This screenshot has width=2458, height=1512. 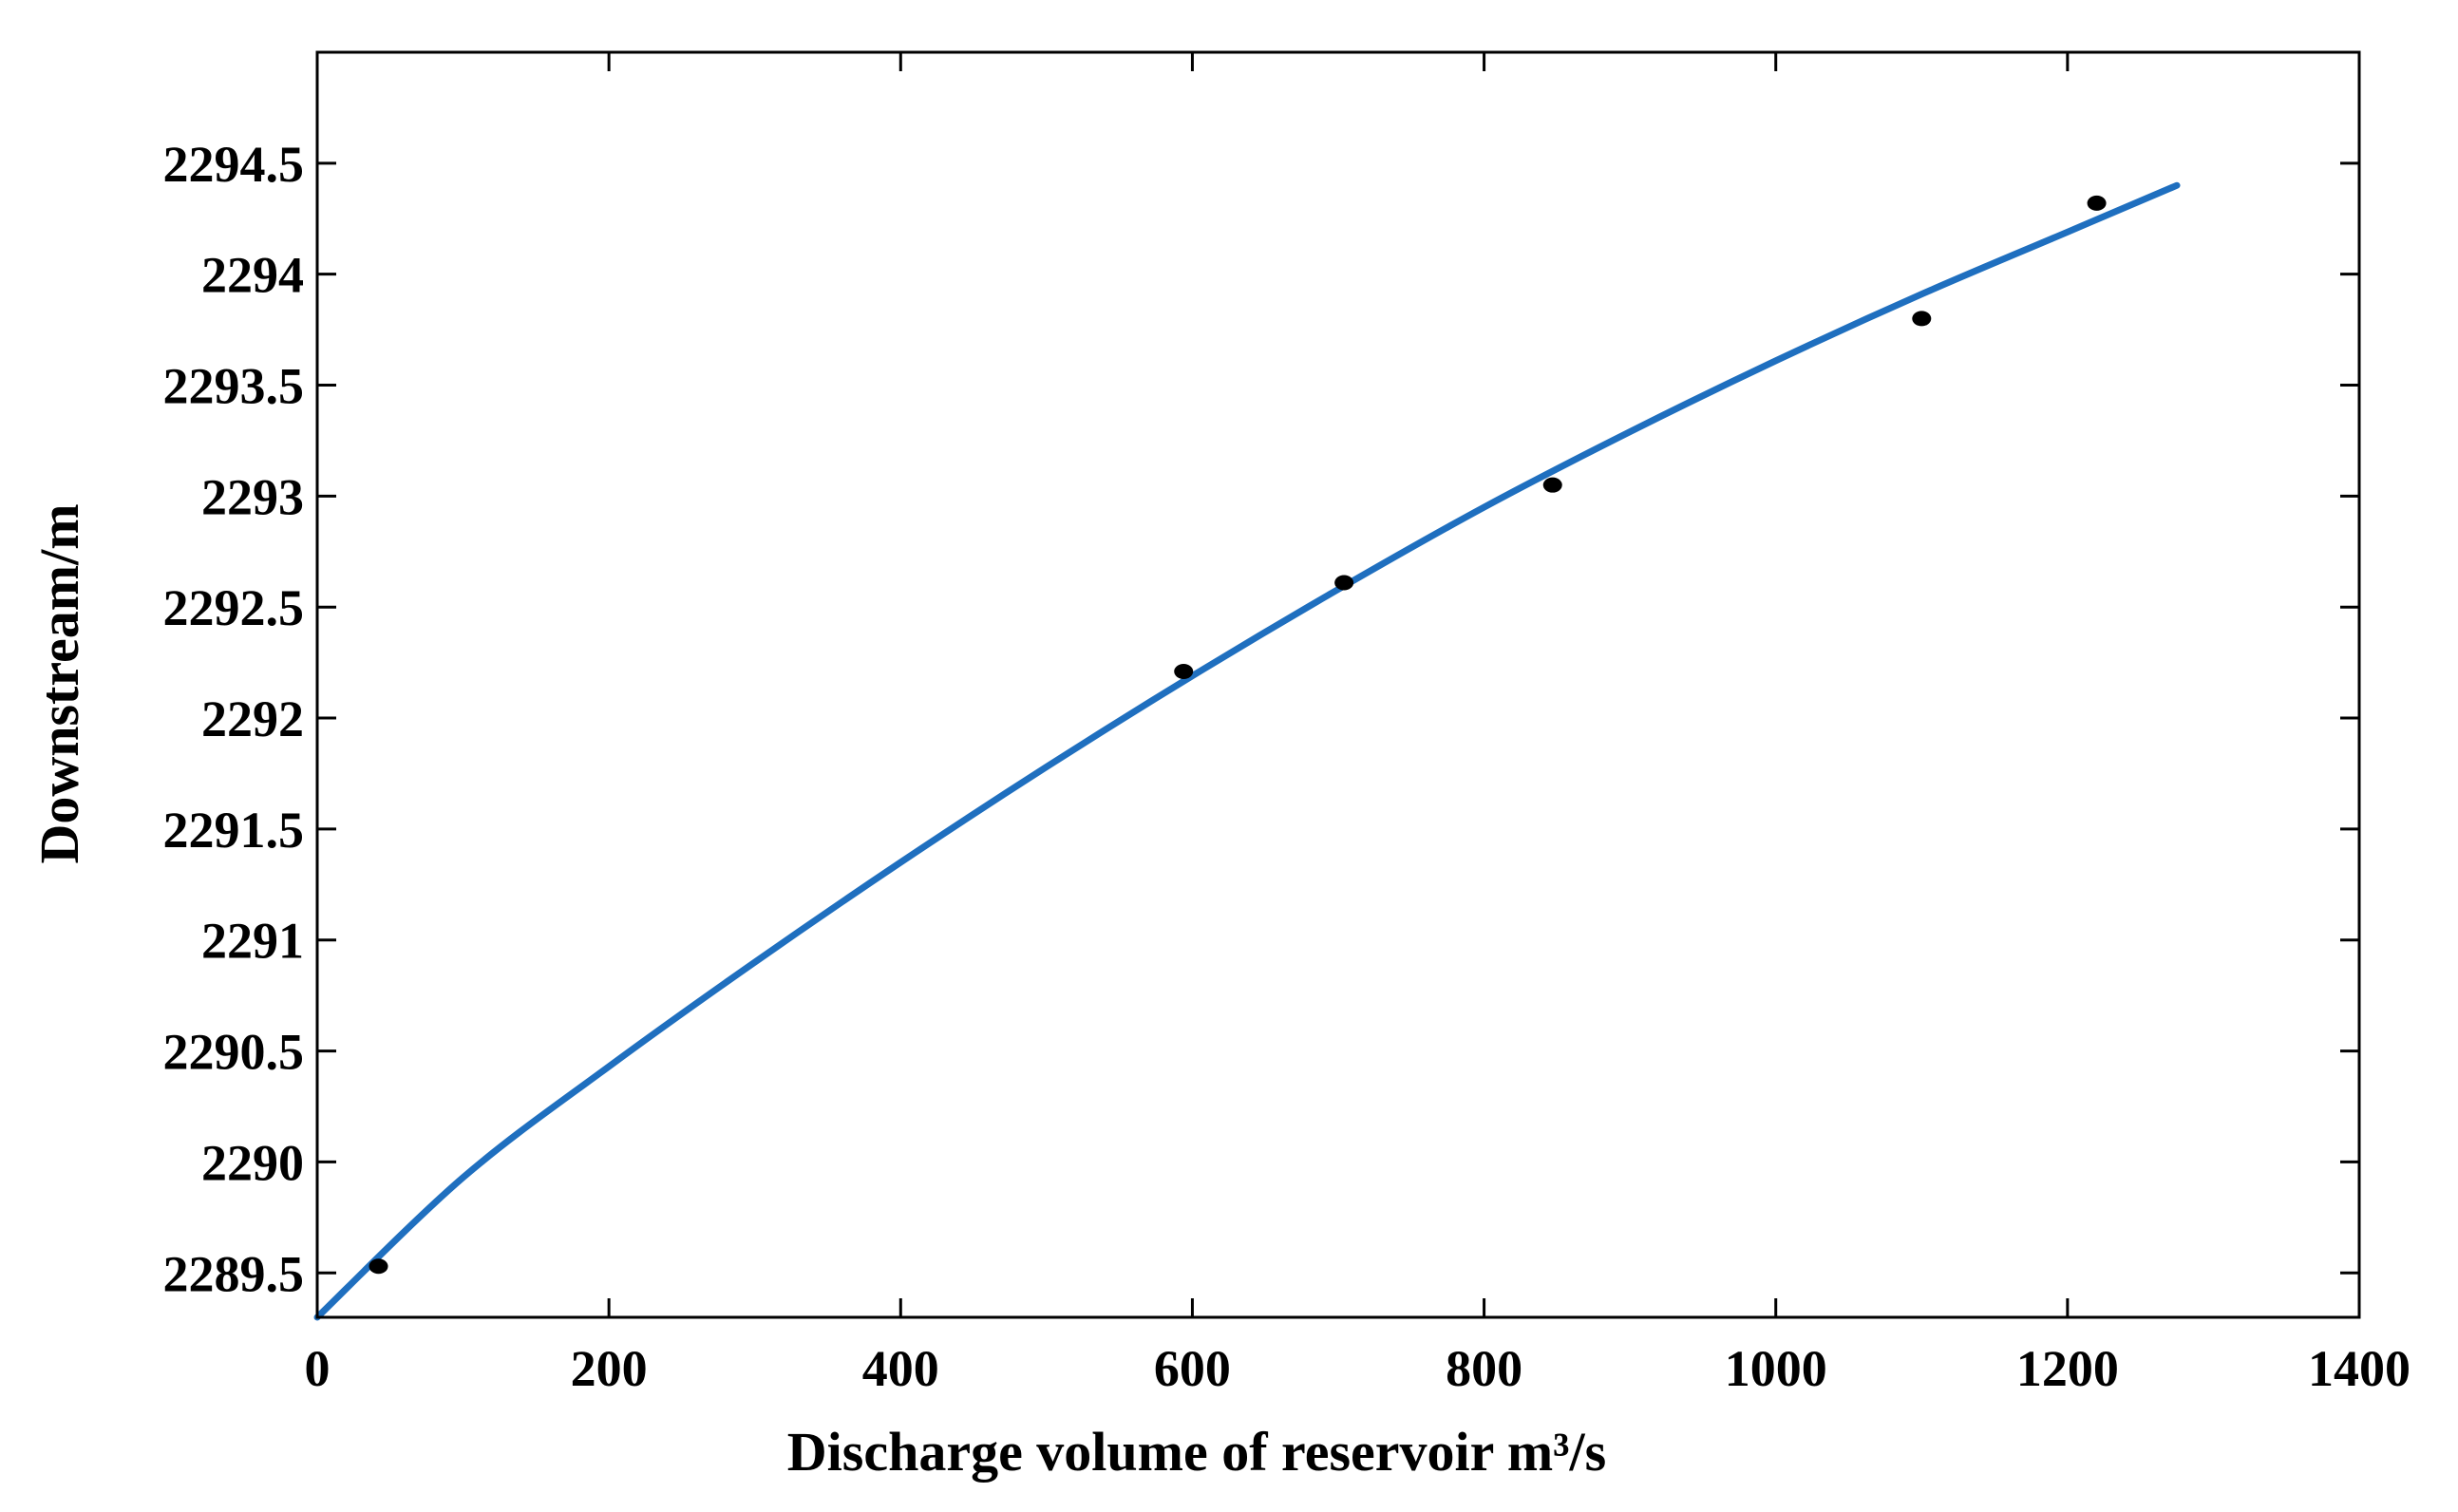 What do you see at coordinates (901, 1369) in the screenshot?
I see `x-tick-label: 400` at bounding box center [901, 1369].